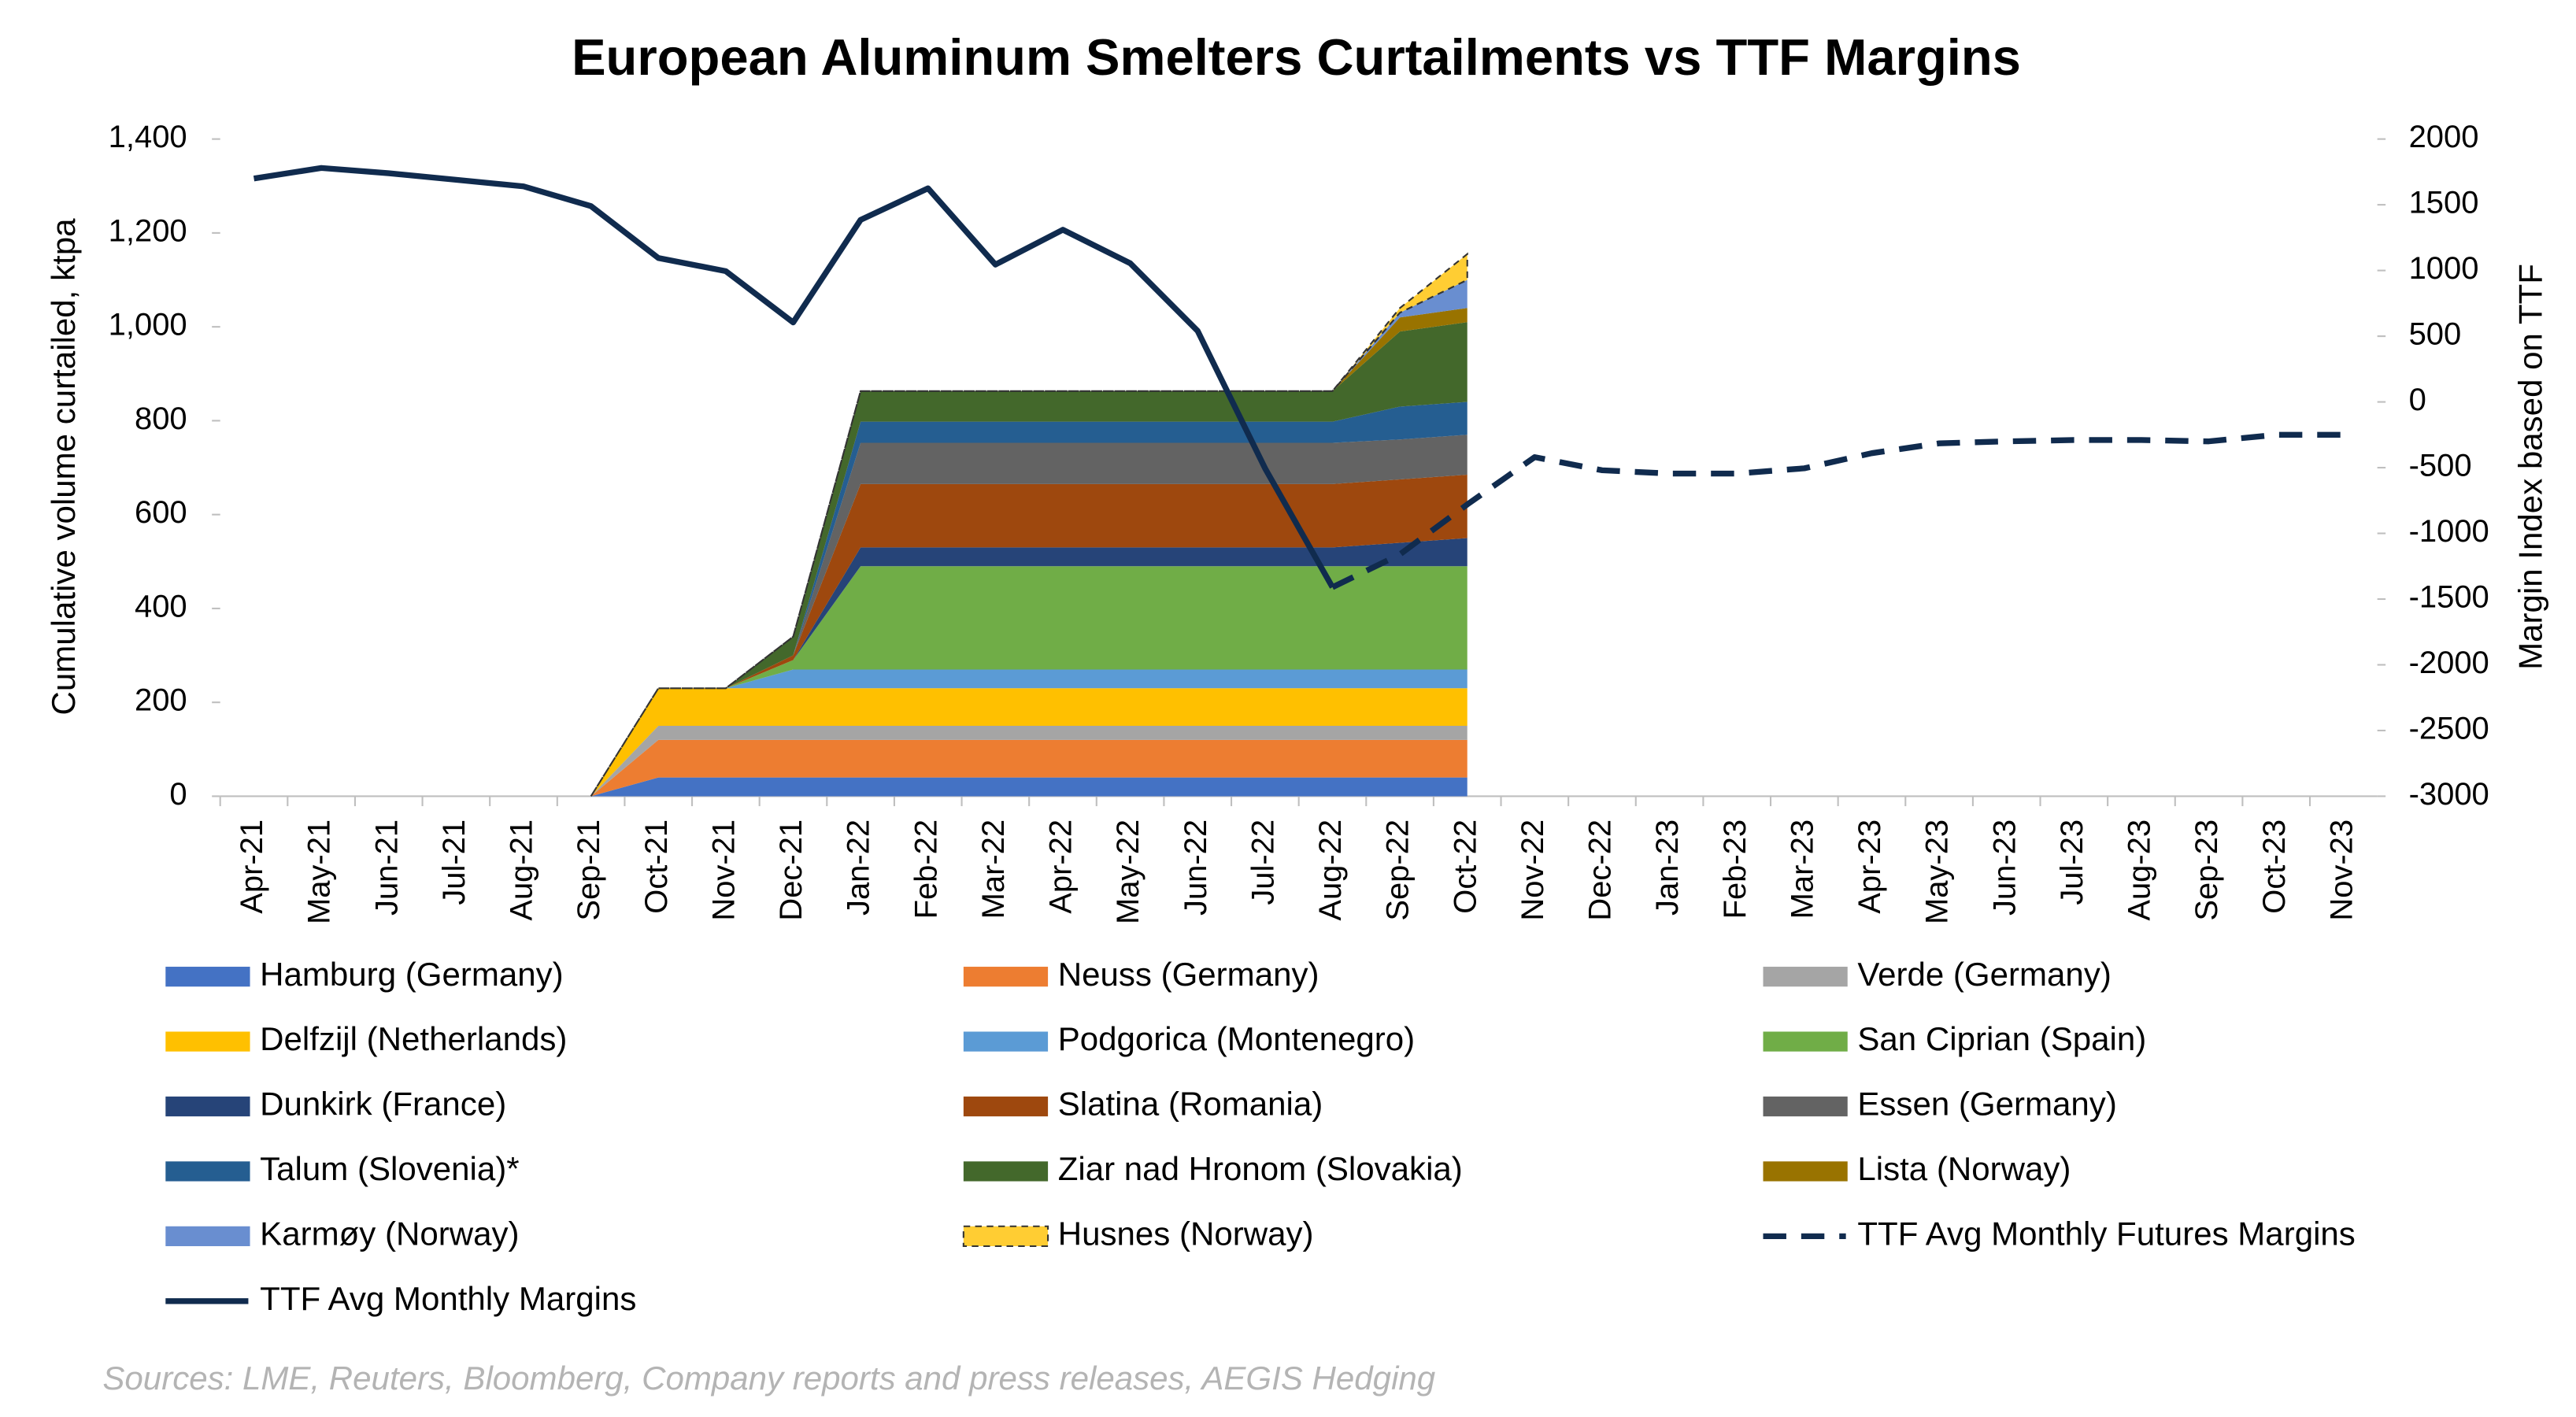 Image resolution: width=2576 pixels, height=1417 pixels. I want to click on x-tick-label: Apr-23, so click(1869, 866).